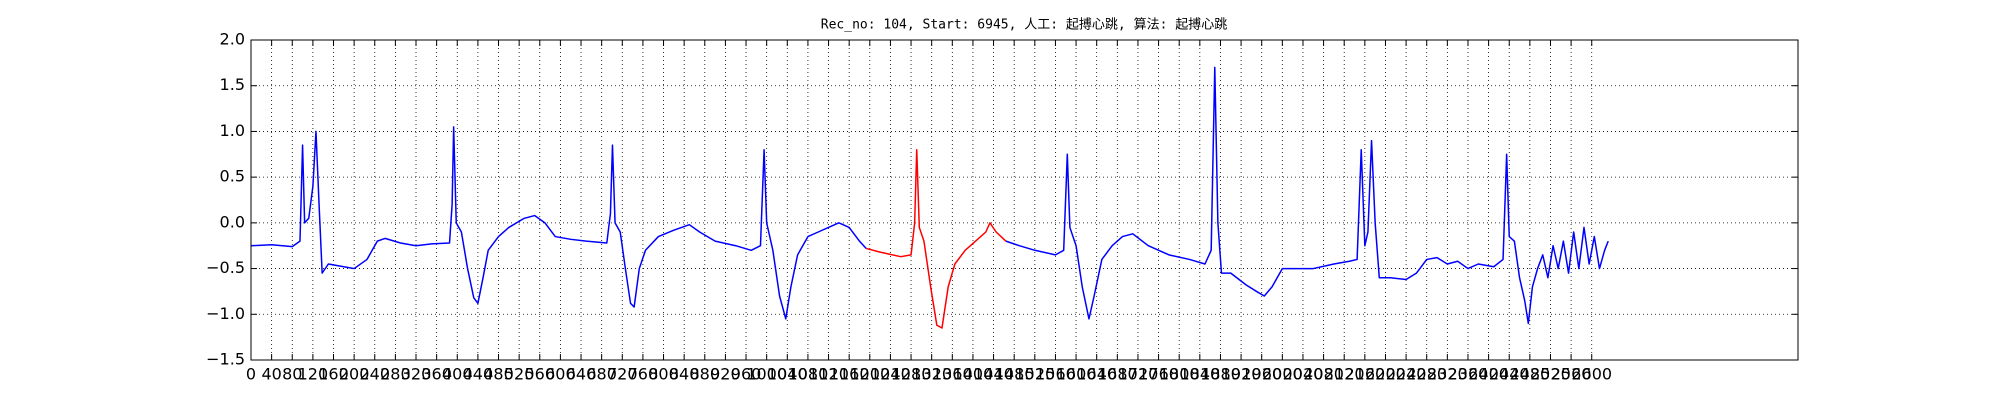  Describe the element at coordinates (1179, 374) in the screenshot. I see `x-tick-label: 1800` at that location.